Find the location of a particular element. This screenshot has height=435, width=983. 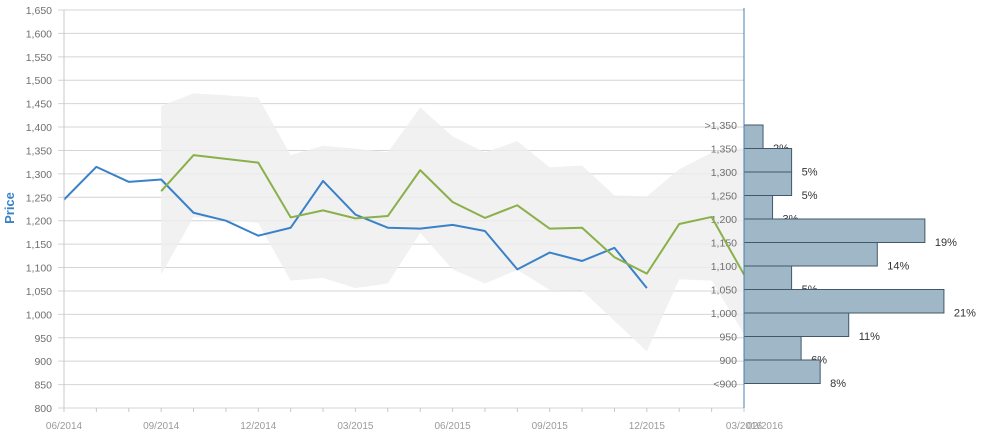

y-tick-label: 800 is located at coordinates (43, 409).